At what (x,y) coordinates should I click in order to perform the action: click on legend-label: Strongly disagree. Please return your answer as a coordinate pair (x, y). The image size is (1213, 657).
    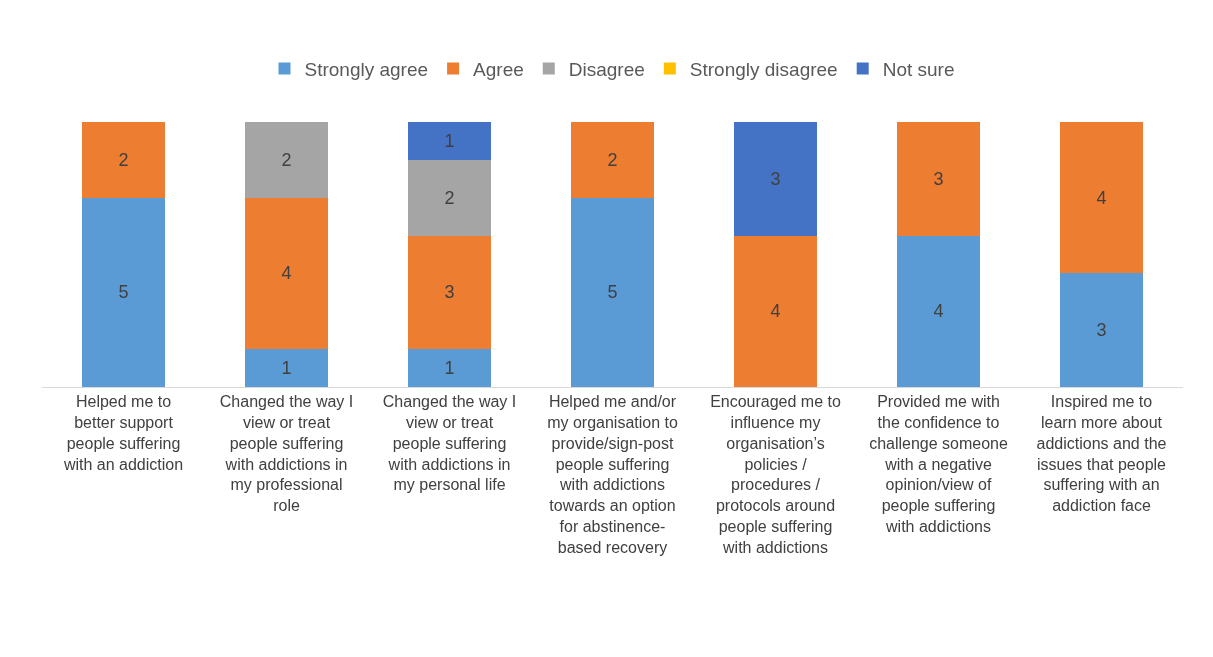
    Looking at the image, I should click on (763, 69).